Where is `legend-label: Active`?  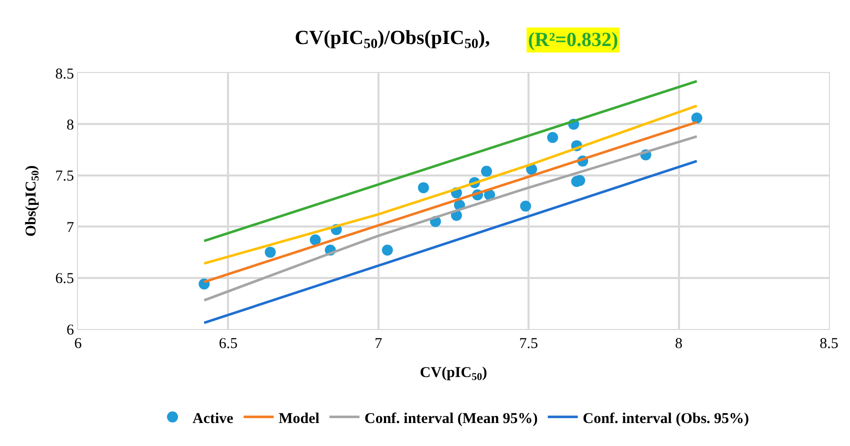 legend-label: Active is located at coordinates (213, 418).